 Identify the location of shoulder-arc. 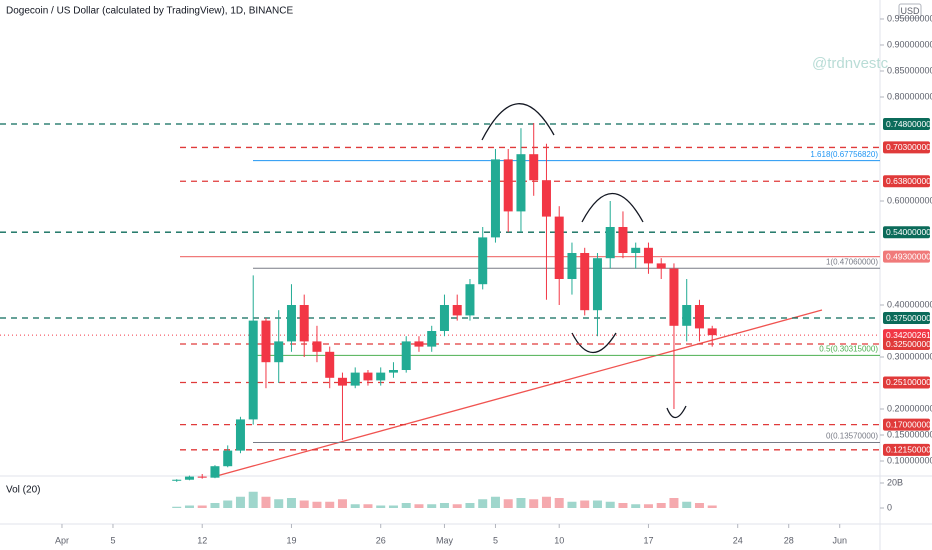
(612, 208).